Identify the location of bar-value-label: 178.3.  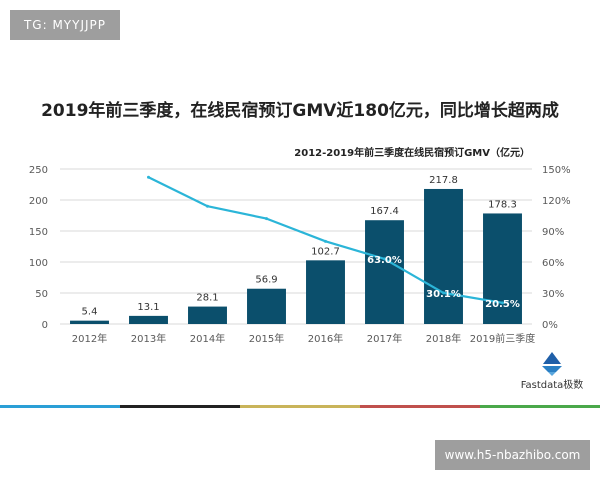
(502, 204).